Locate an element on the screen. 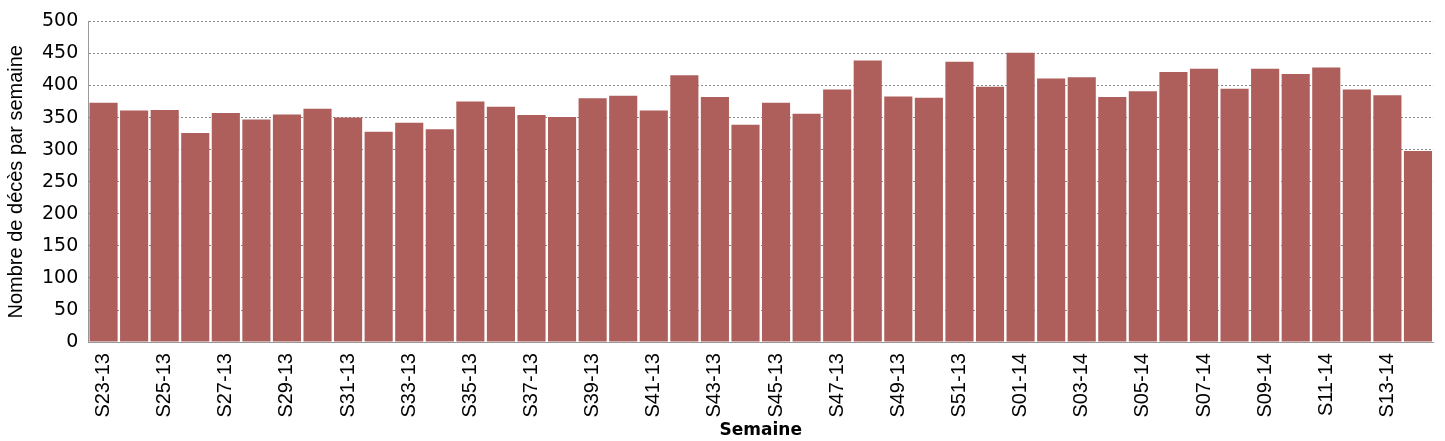 This screenshot has width=1445, height=441. y-tick-label: 300 is located at coordinates (60, 147).